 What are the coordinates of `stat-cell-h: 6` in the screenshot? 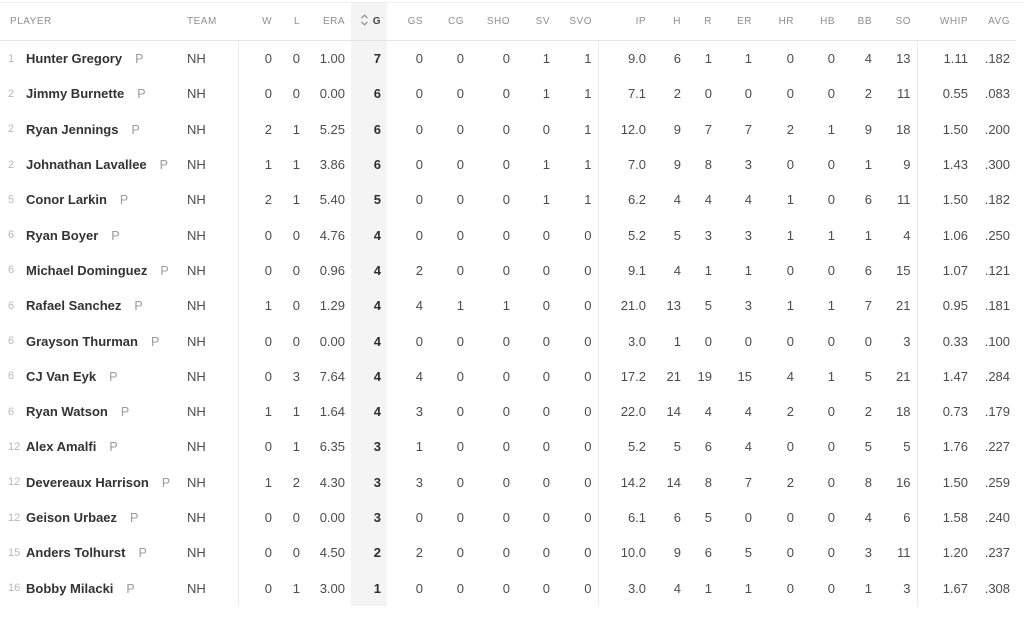 It's located at (677, 517).